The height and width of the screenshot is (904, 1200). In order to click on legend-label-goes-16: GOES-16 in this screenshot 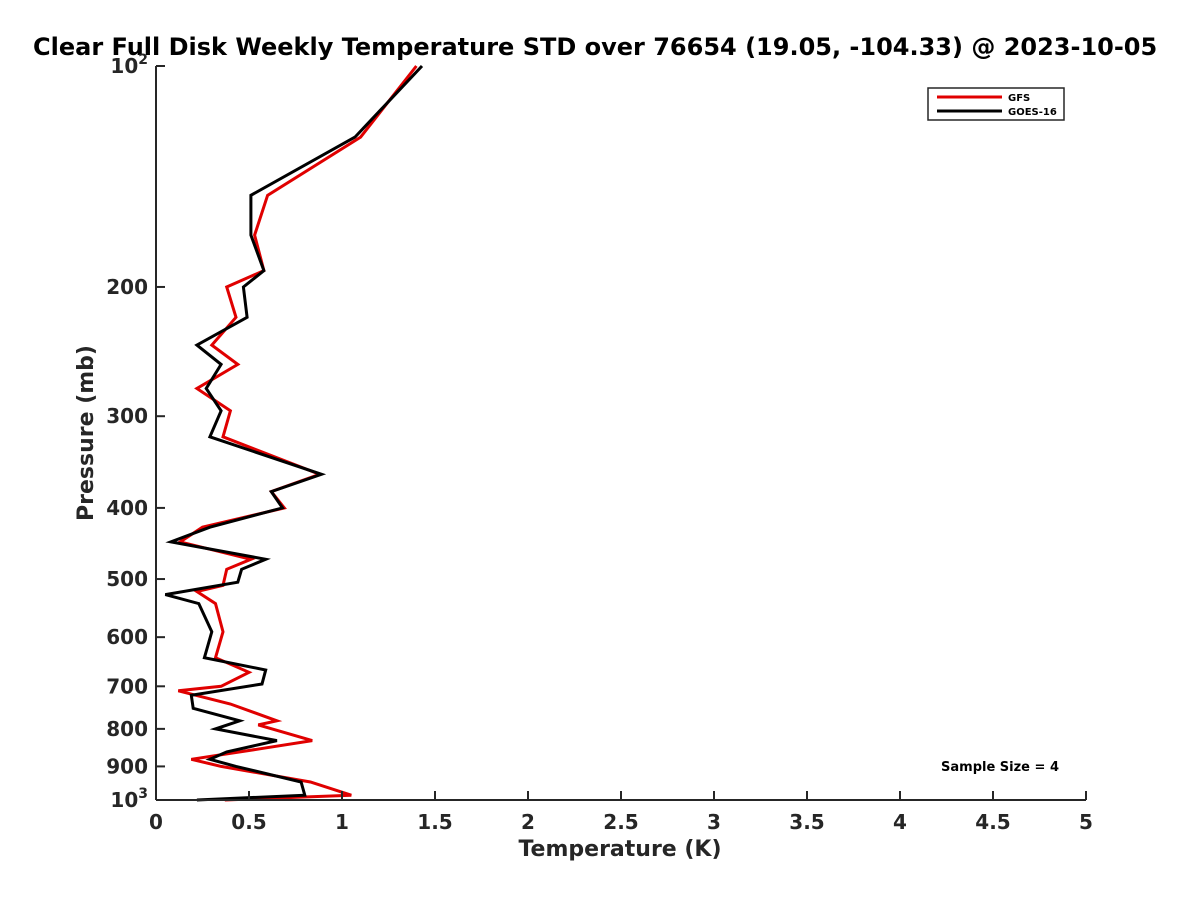, I will do `click(1032, 112)`.